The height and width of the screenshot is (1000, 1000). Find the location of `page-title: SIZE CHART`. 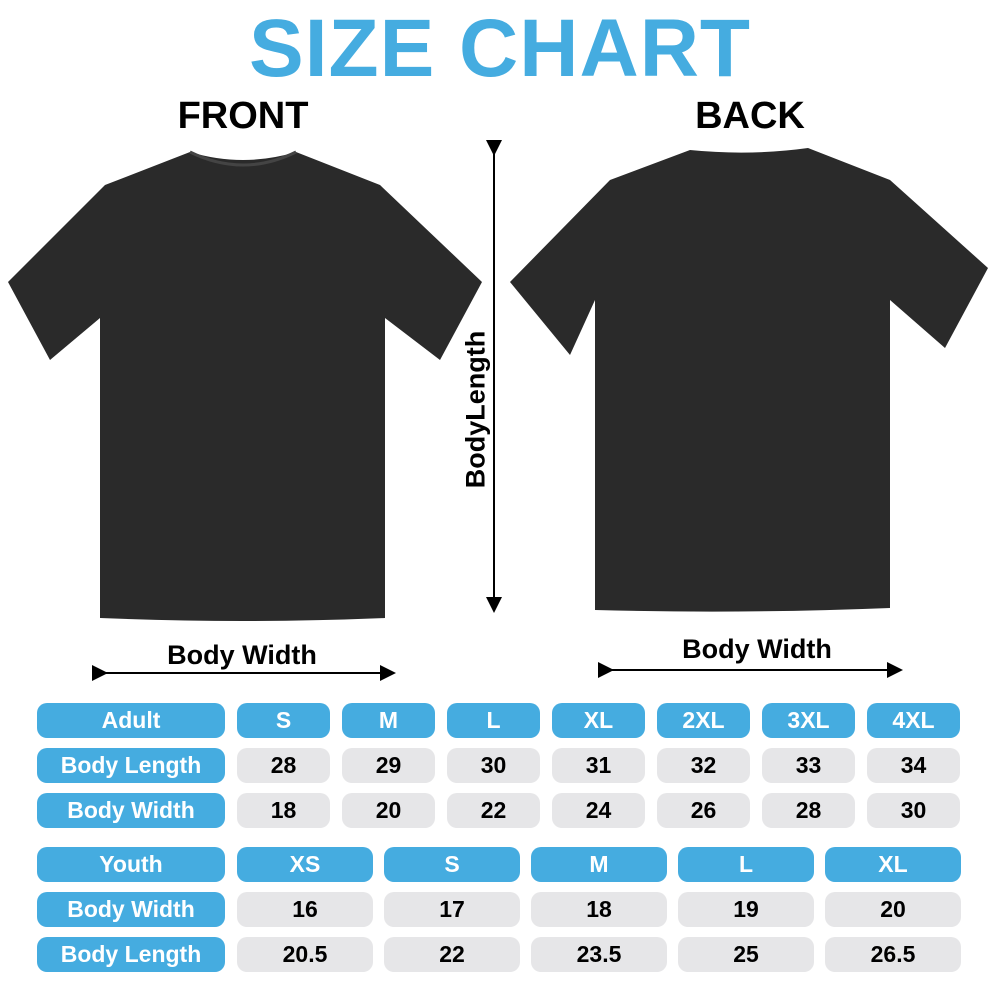

page-title: SIZE CHART is located at coordinates (500, 48).